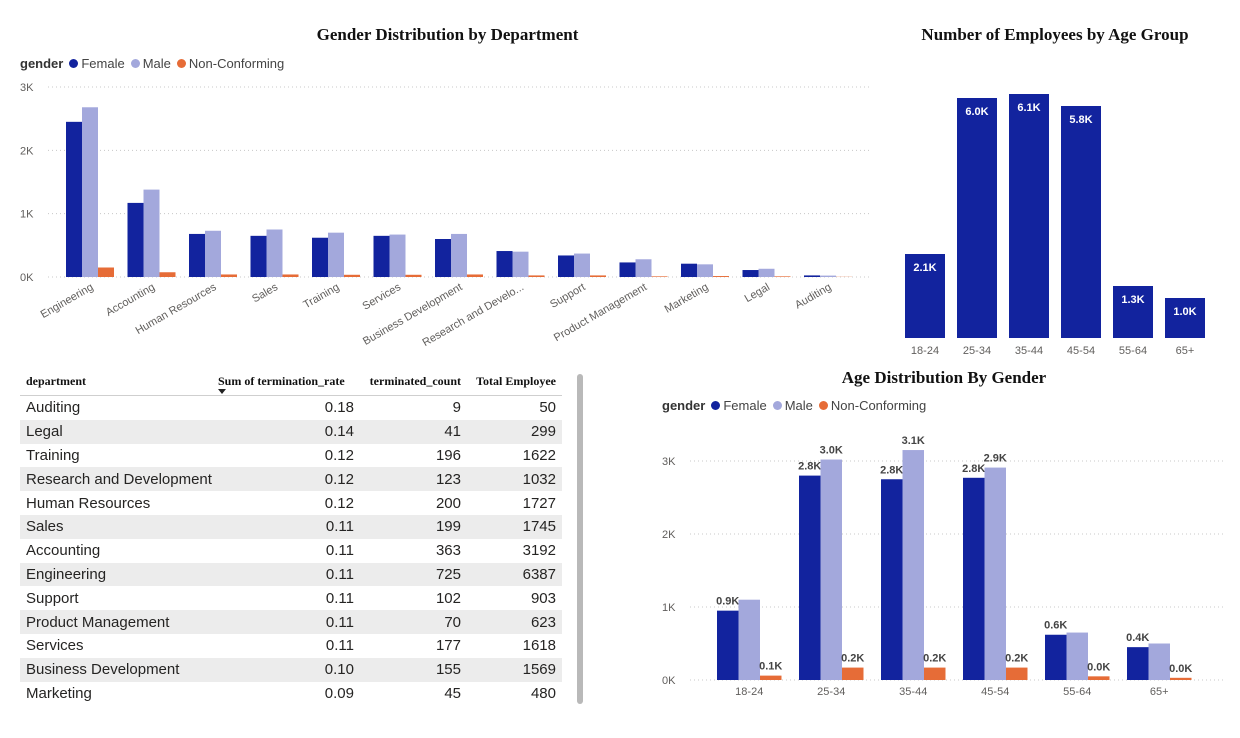 This screenshot has height=738, width=1240. What do you see at coordinates (291, 598) in the screenshot?
I see `table-row: Support 0.11 102 903` at bounding box center [291, 598].